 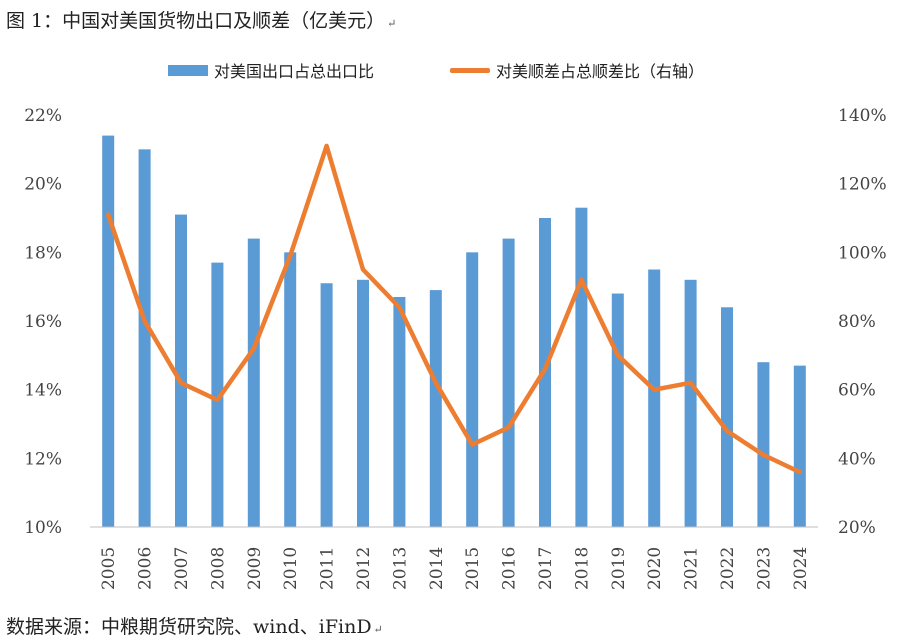 I want to click on bar-2010, so click(x=290, y=390).